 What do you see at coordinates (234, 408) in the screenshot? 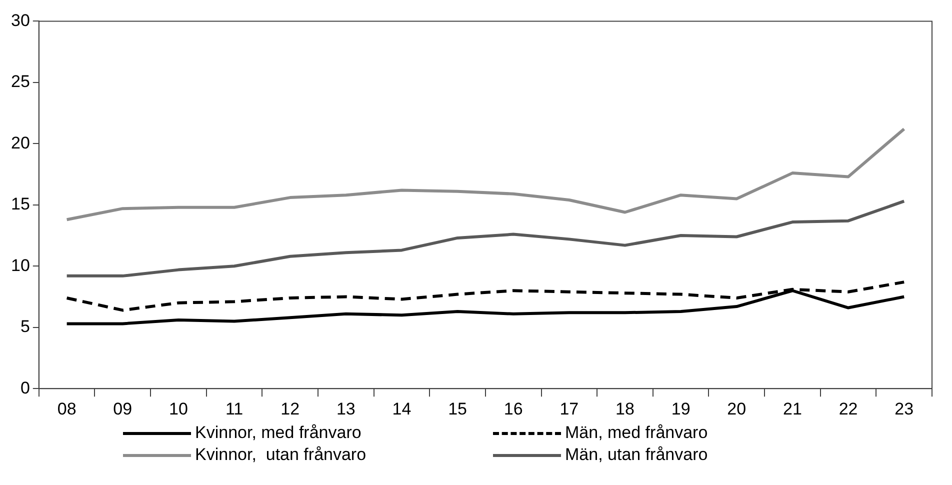
I see `x-tick-label: 11` at bounding box center [234, 408].